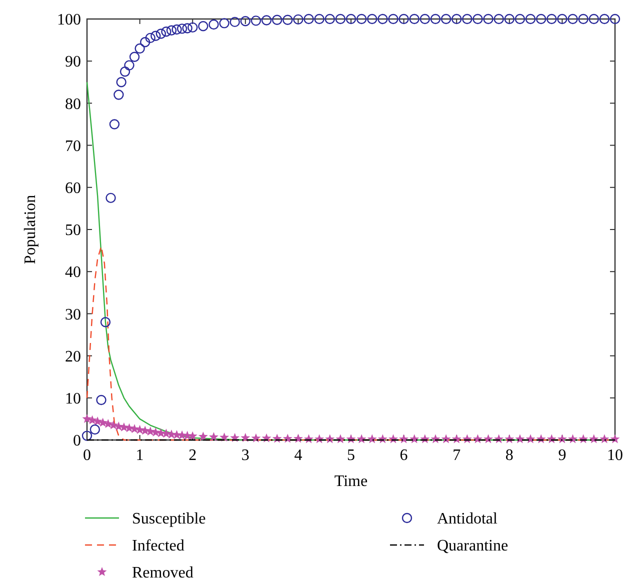  What do you see at coordinates (73, 357) in the screenshot?
I see `y-tick-label: 20` at bounding box center [73, 357].